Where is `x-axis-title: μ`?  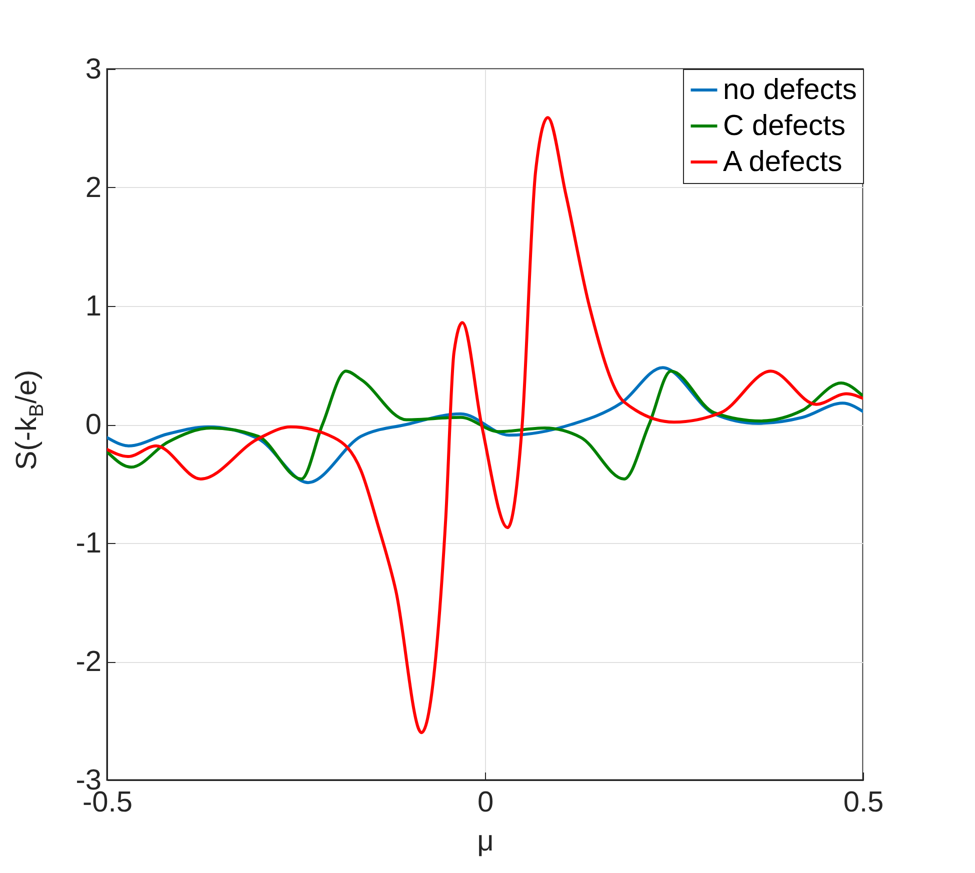
x-axis-title: μ is located at coordinates (485, 842).